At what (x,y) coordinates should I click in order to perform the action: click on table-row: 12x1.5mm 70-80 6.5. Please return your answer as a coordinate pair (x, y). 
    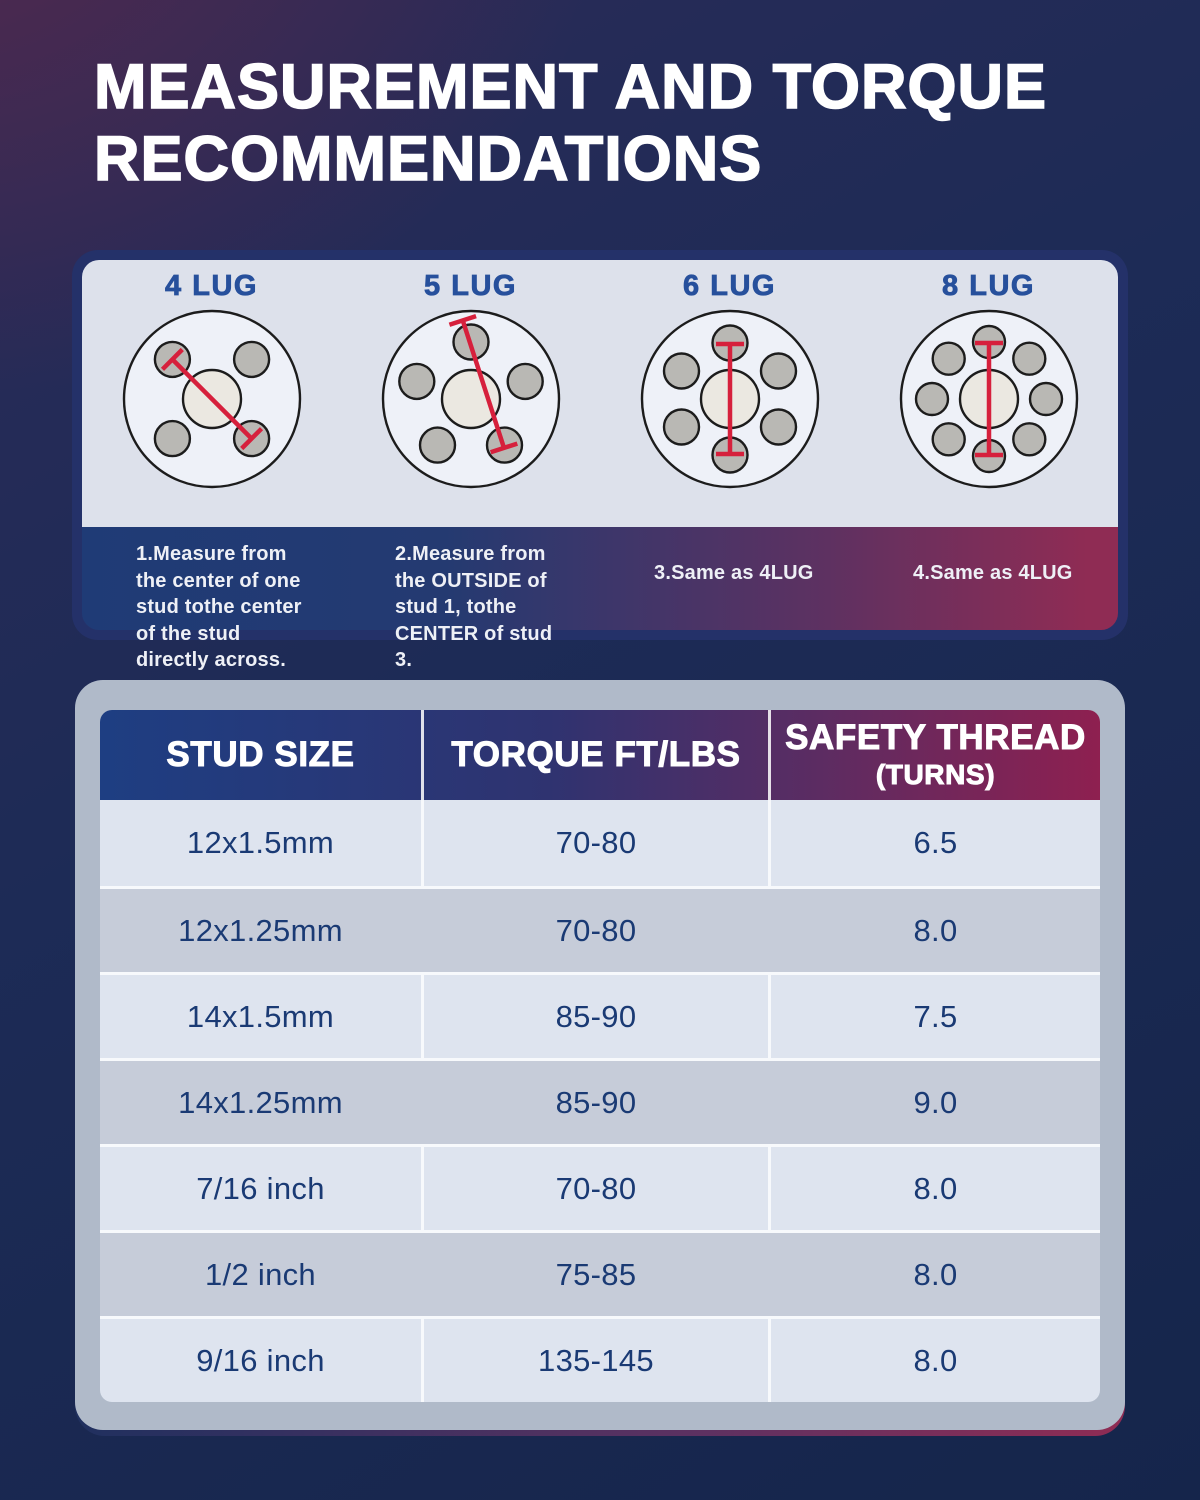
    Looking at the image, I should click on (600, 843).